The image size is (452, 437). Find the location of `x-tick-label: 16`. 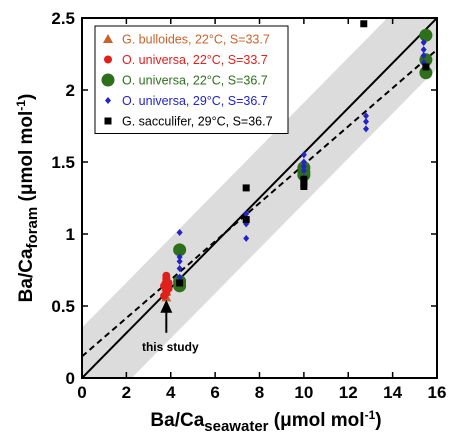

x-tick-label: 16 is located at coordinates (437, 392).